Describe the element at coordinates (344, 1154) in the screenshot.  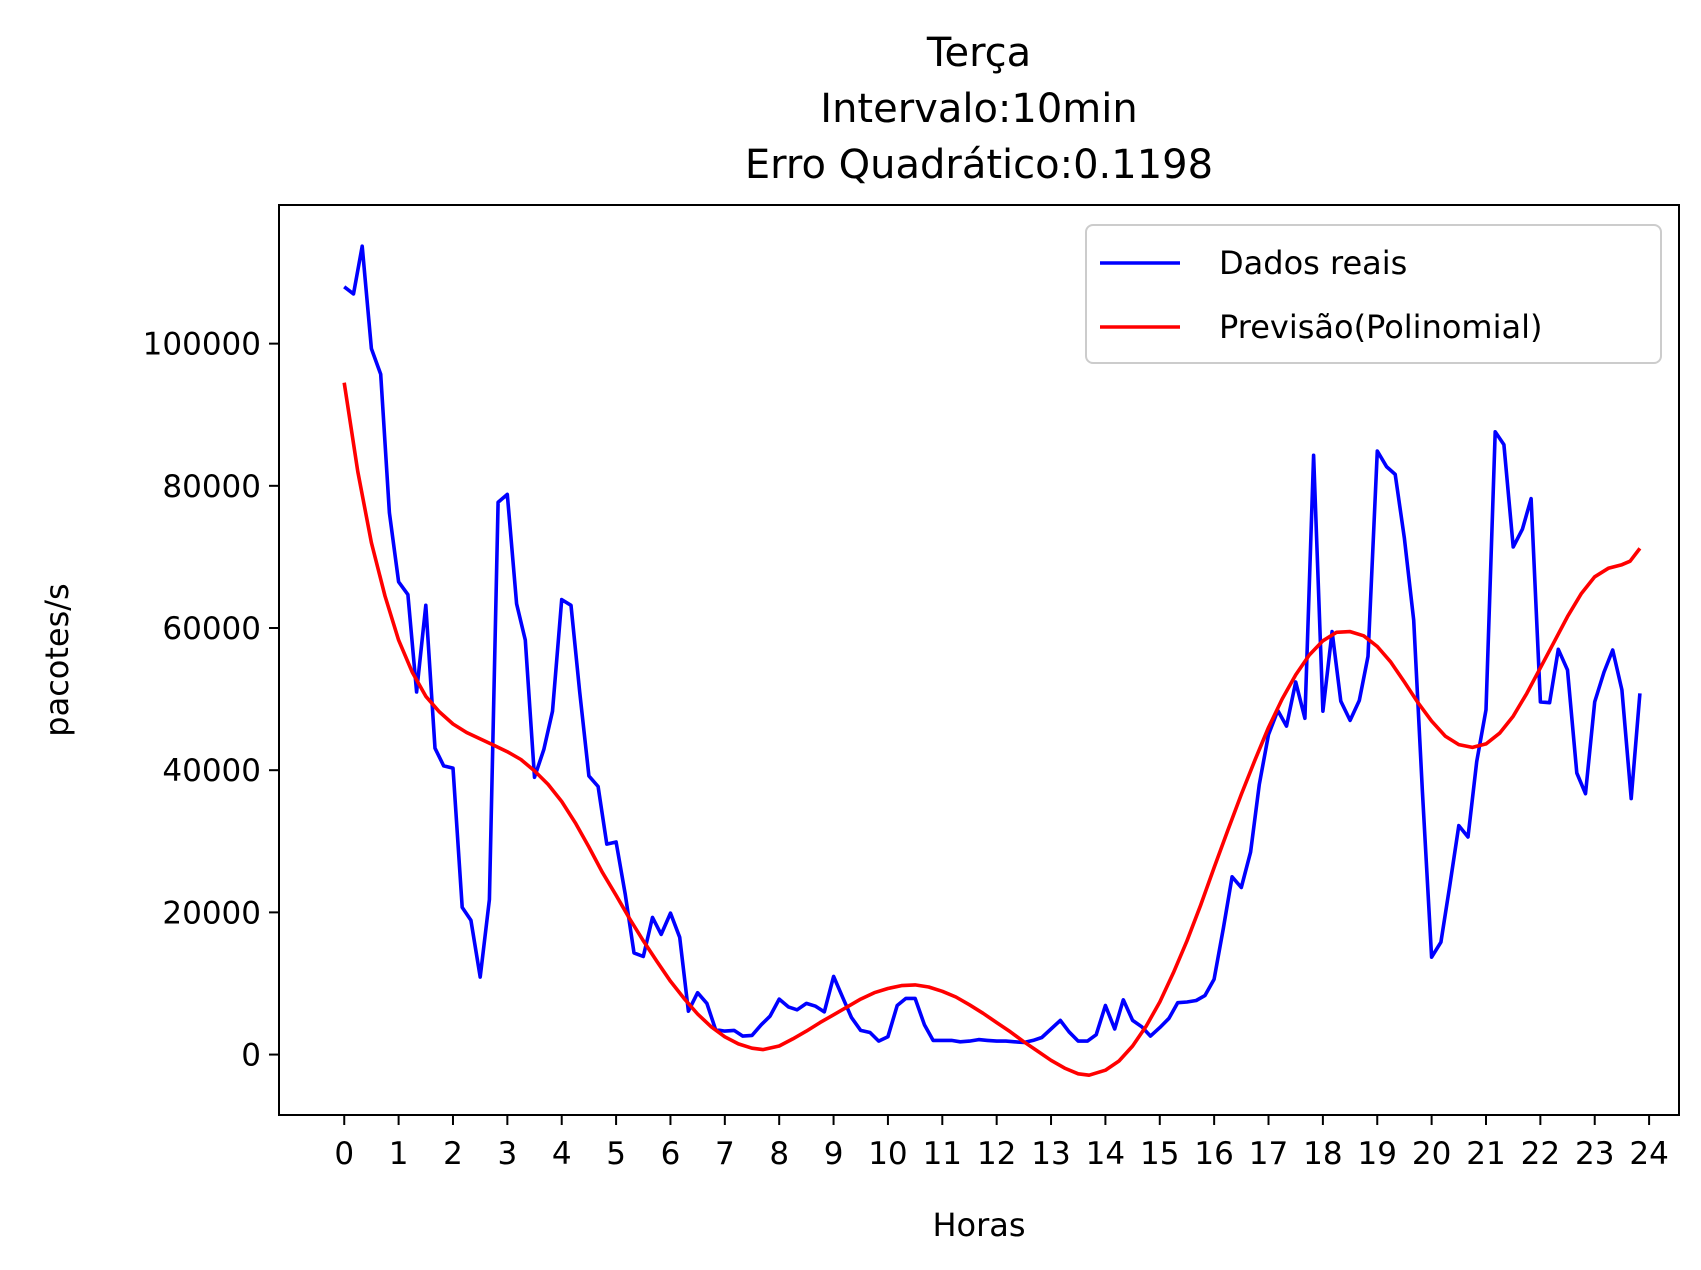
I see `x-tick-label: 0` at that location.